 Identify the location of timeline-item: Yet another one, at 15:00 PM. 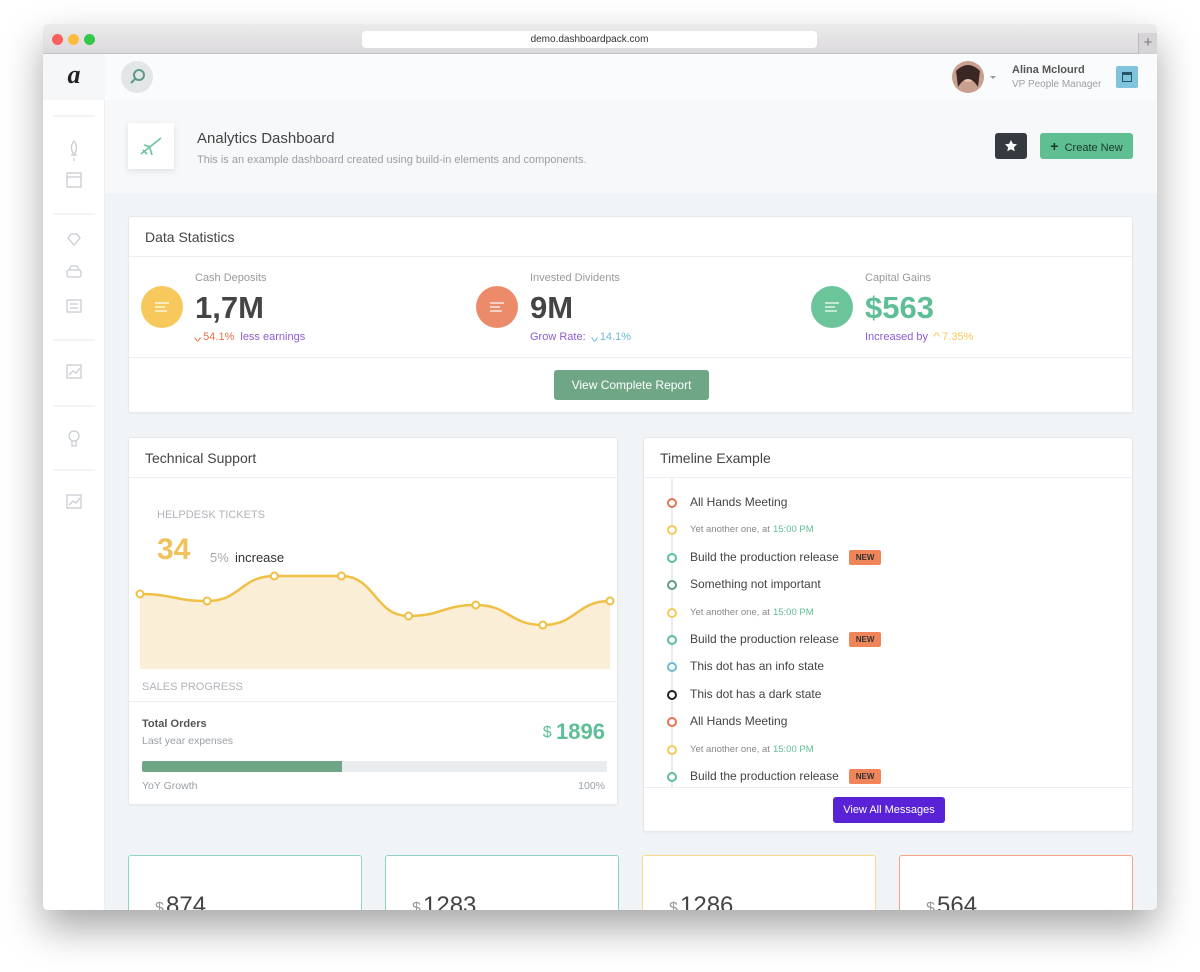
(752, 612).